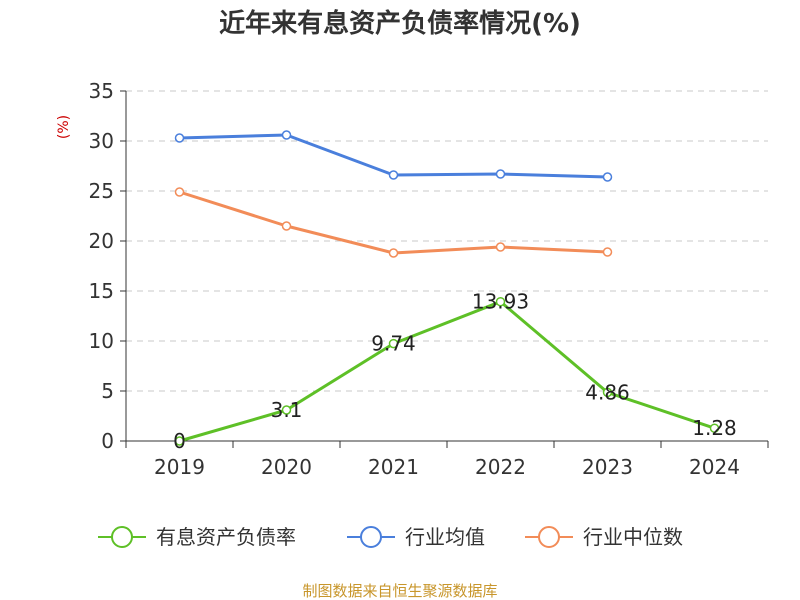 The height and width of the screenshot is (600, 800). I want to click on x-tick-label: 2020, so click(286, 467).